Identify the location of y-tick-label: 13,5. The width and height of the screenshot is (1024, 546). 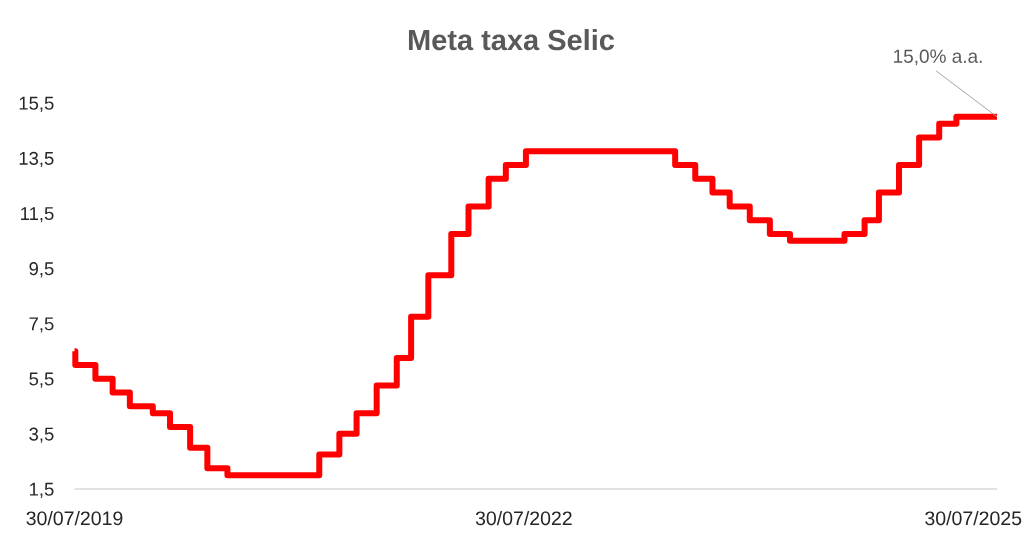
(36, 159).